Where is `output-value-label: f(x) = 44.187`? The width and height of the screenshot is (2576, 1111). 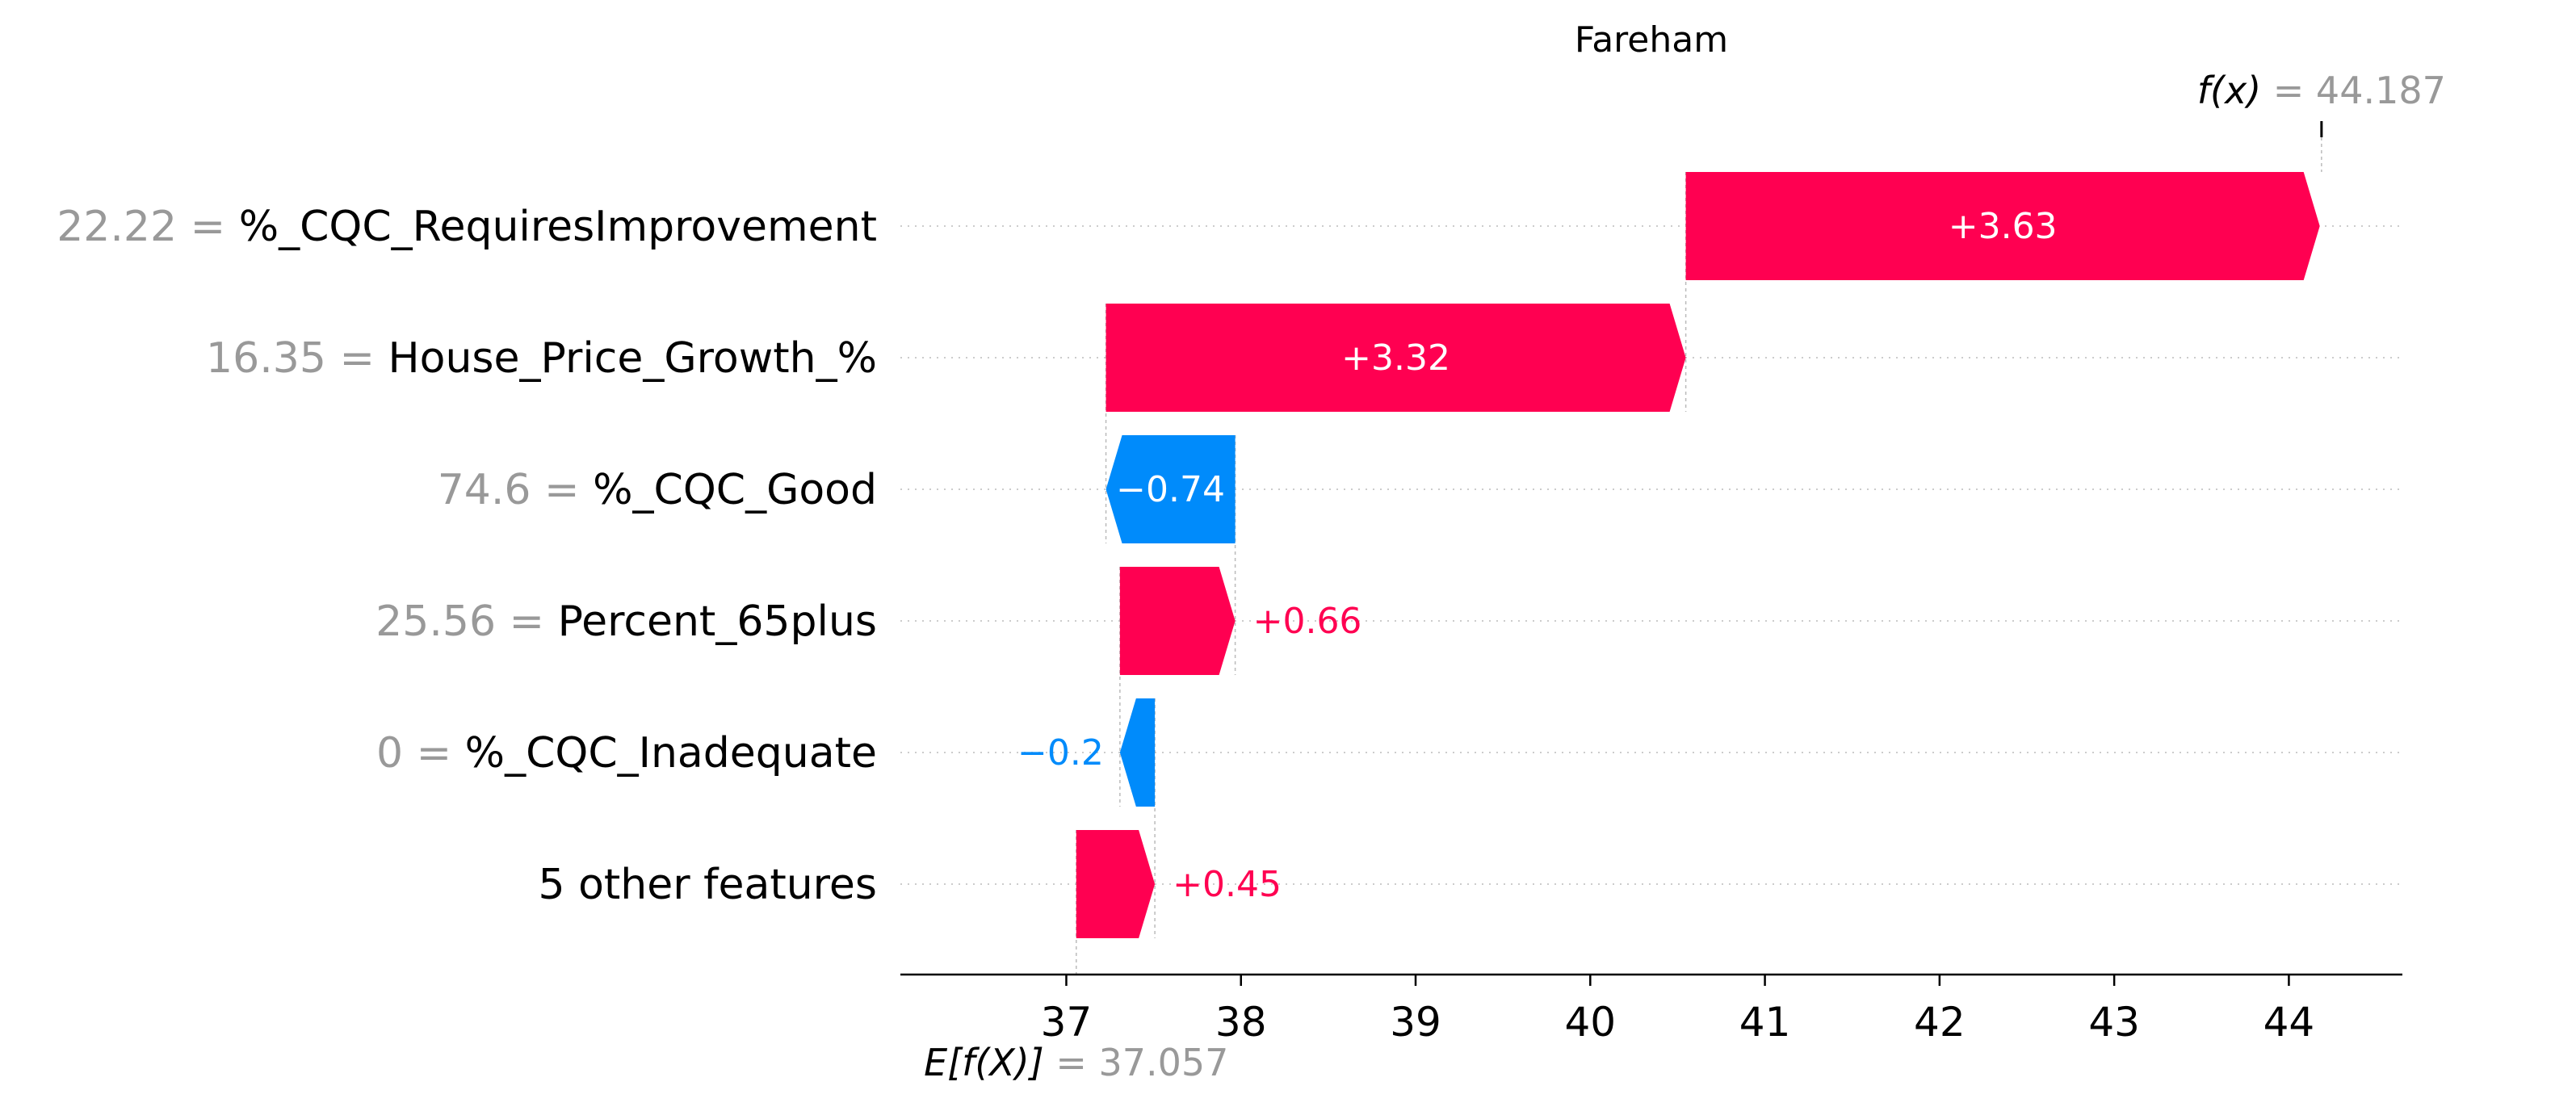 output-value-label: f(x) = 44.187 is located at coordinates (2321, 90).